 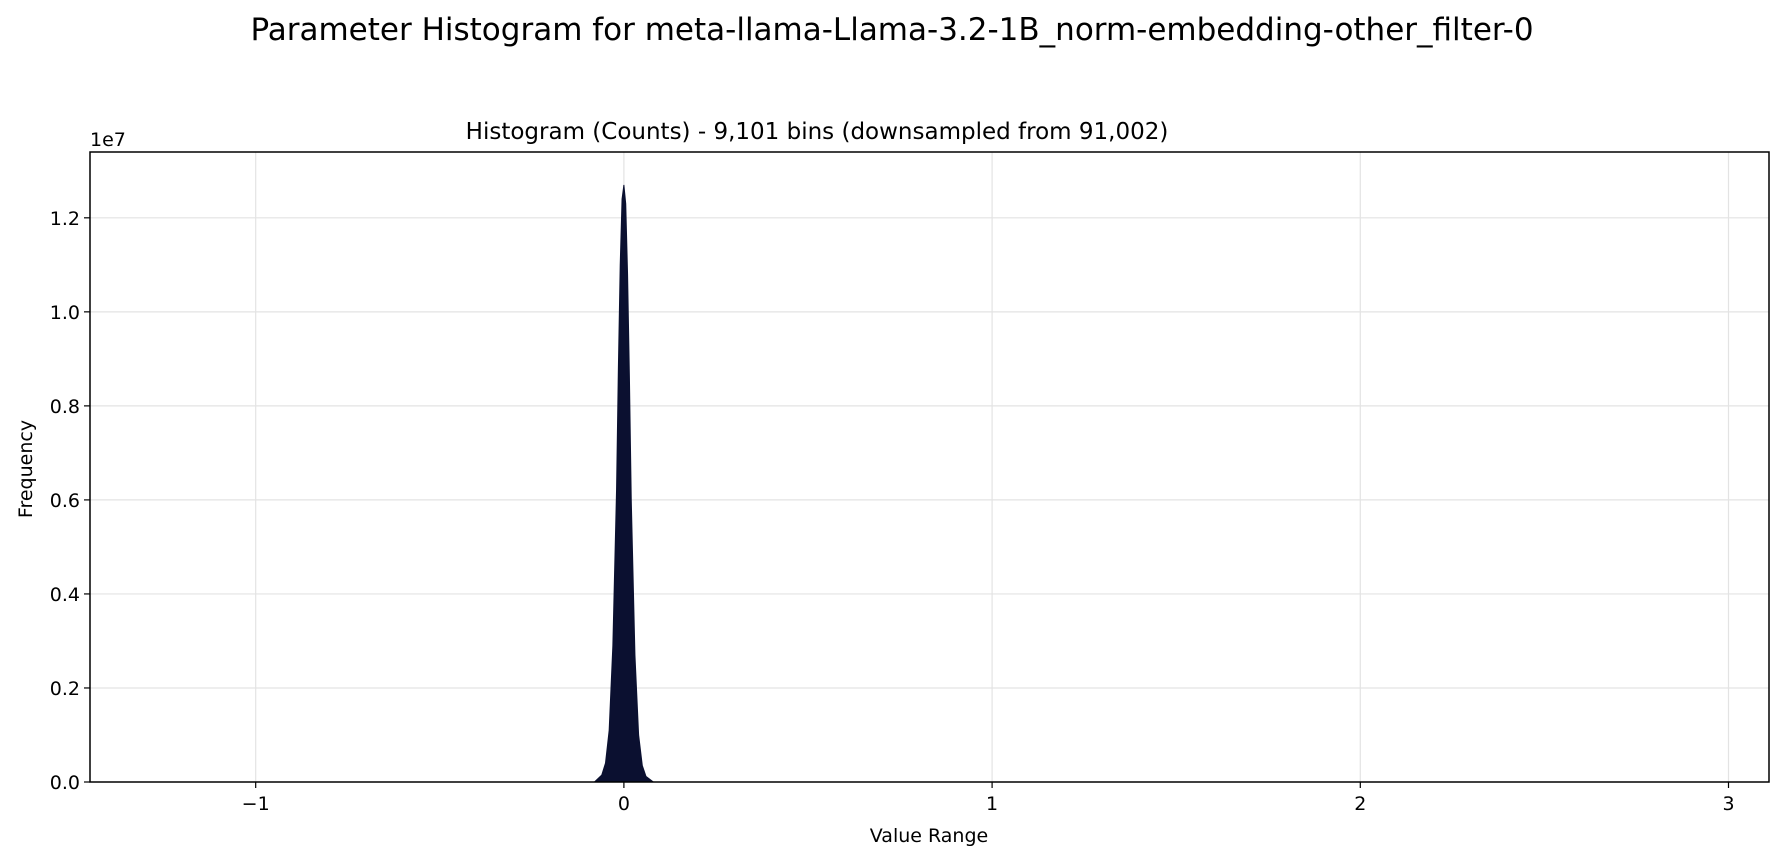 I want to click on y-tick-label: 1.2, so click(x=65, y=219).